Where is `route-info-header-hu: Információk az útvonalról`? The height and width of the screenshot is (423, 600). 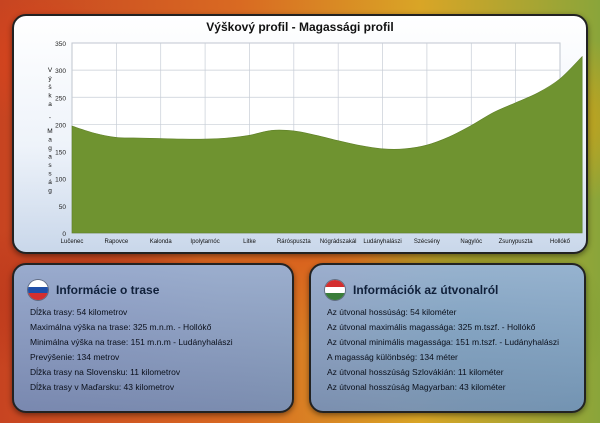 route-info-header-hu: Információk az útvonalról is located at coordinates (411, 290).